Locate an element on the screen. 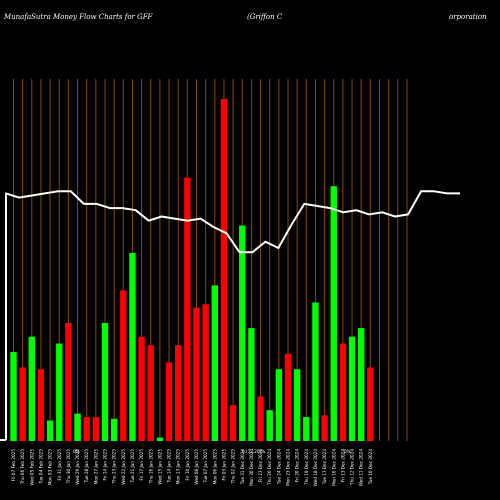  x-tick-label: Mon 16 Dec 2024 is located at coordinates (333, 467).